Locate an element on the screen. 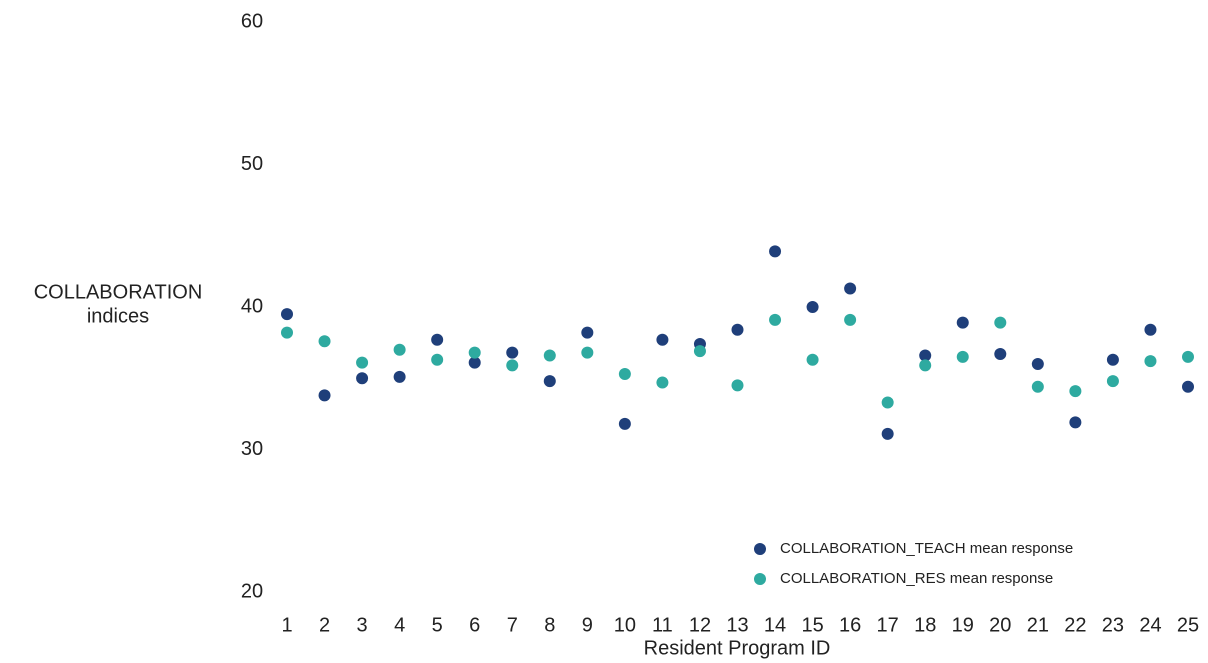 The width and height of the screenshot is (1208, 663). x-tick-label: 10 is located at coordinates (625, 625).